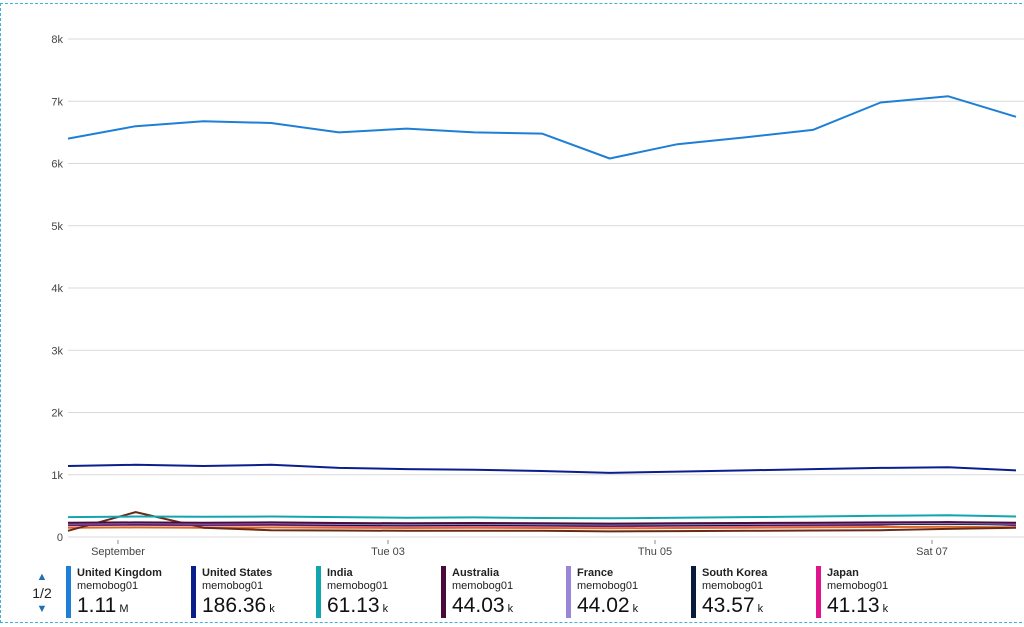 This screenshot has width=1024, height=627. I want to click on y-tick-label: 1k, so click(57, 476).